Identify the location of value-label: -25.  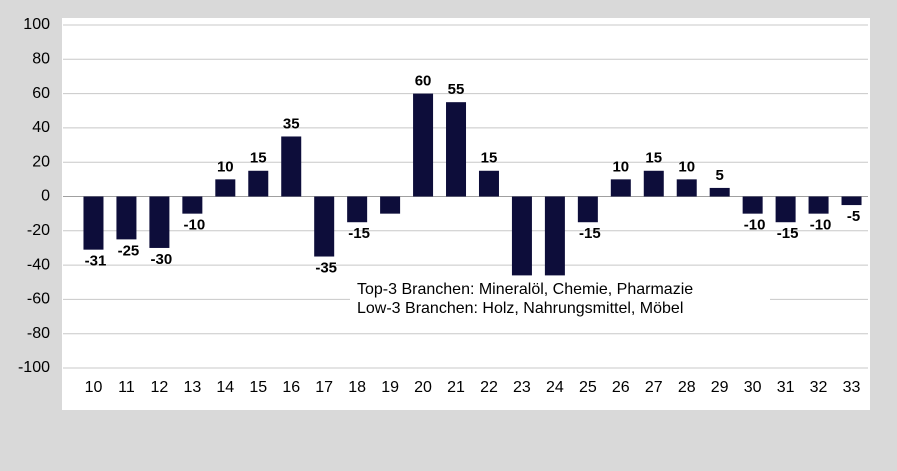
(129, 250).